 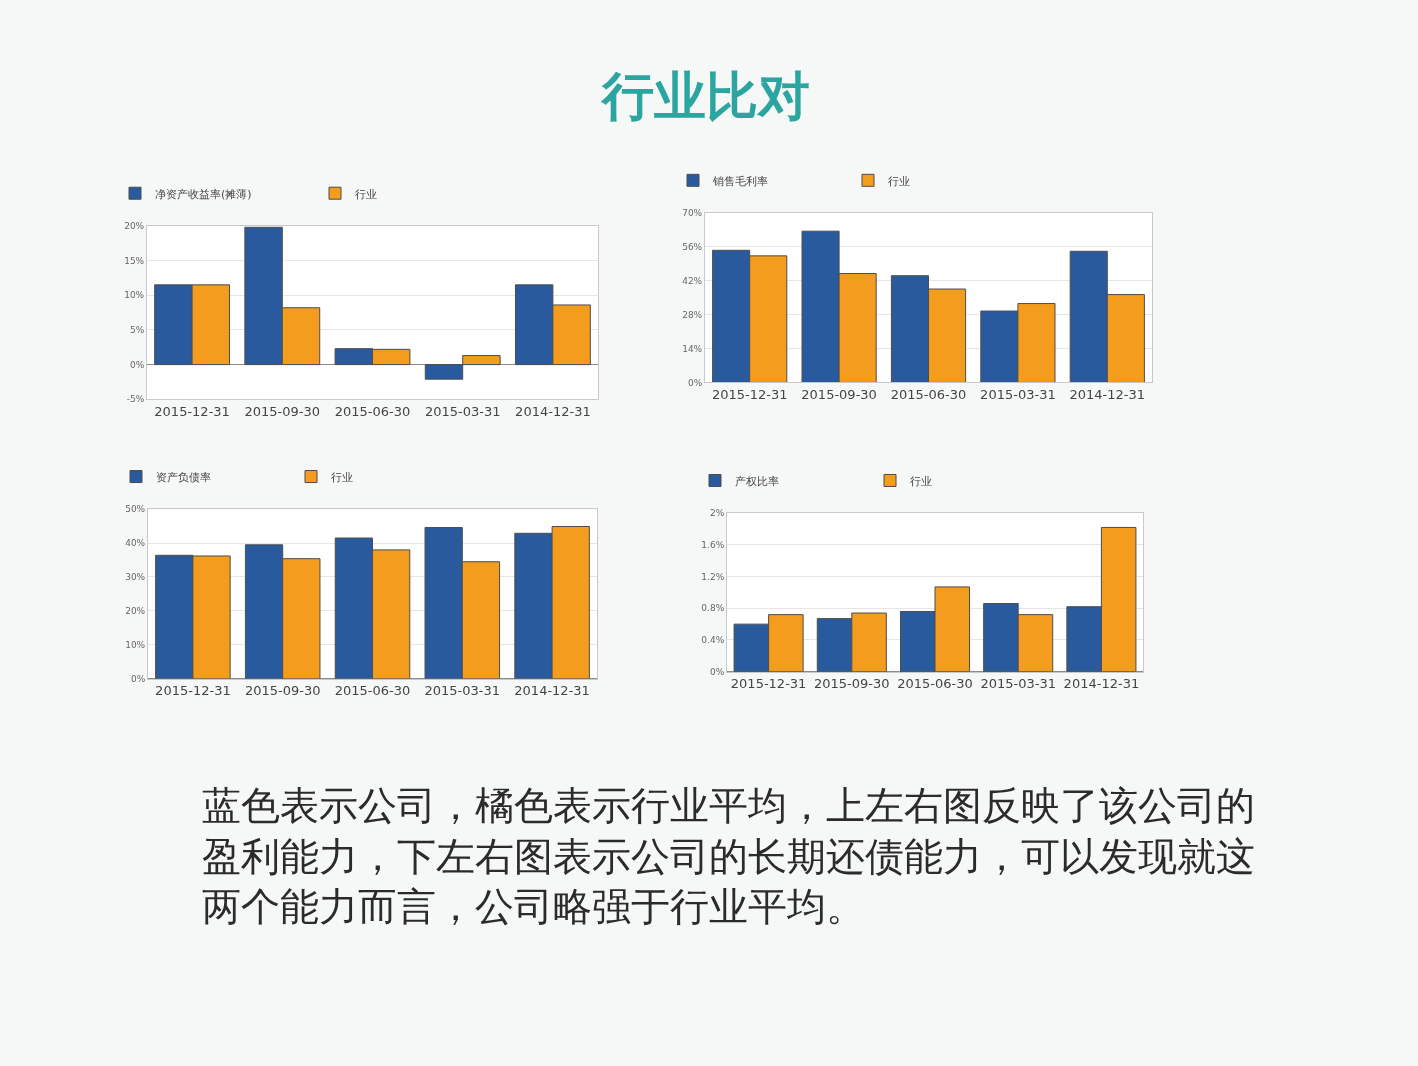 What do you see at coordinates (137, 330) in the screenshot?
I see `y-tick-label: 5%` at bounding box center [137, 330].